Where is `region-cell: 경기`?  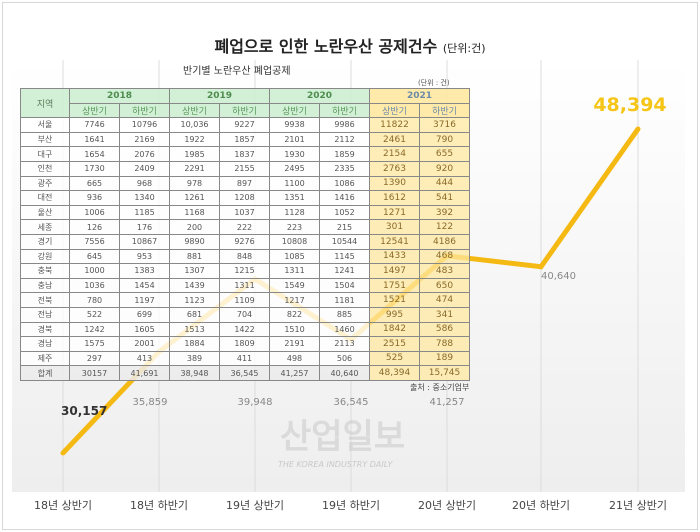 region-cell: 경기 is located at coordinates (45, 241).